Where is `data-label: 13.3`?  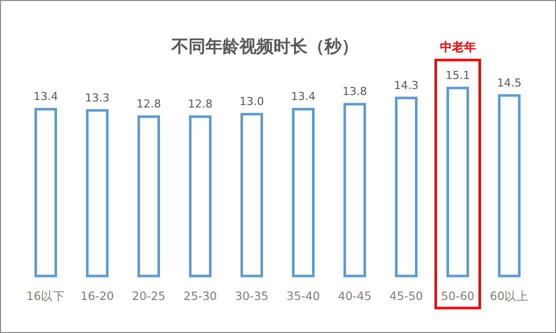 data-label: 13.3 is located at coordinates (97, 97).